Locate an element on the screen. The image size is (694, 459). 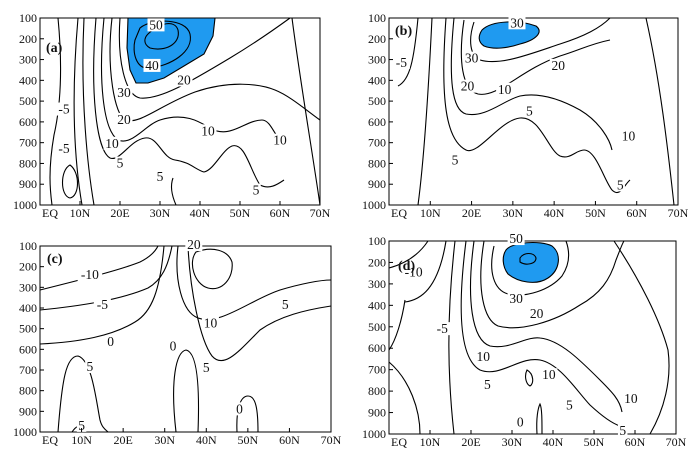
panel-a-contour-label: 50 is located at coordinates (156, 24).